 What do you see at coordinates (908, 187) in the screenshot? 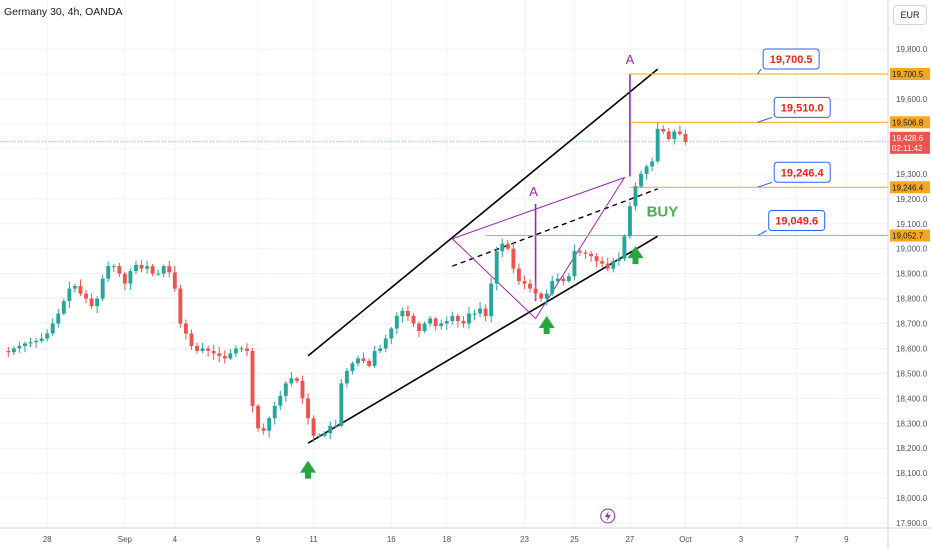
I see `level-axis-label: 19,246.4` at bounding box center [908, 187].